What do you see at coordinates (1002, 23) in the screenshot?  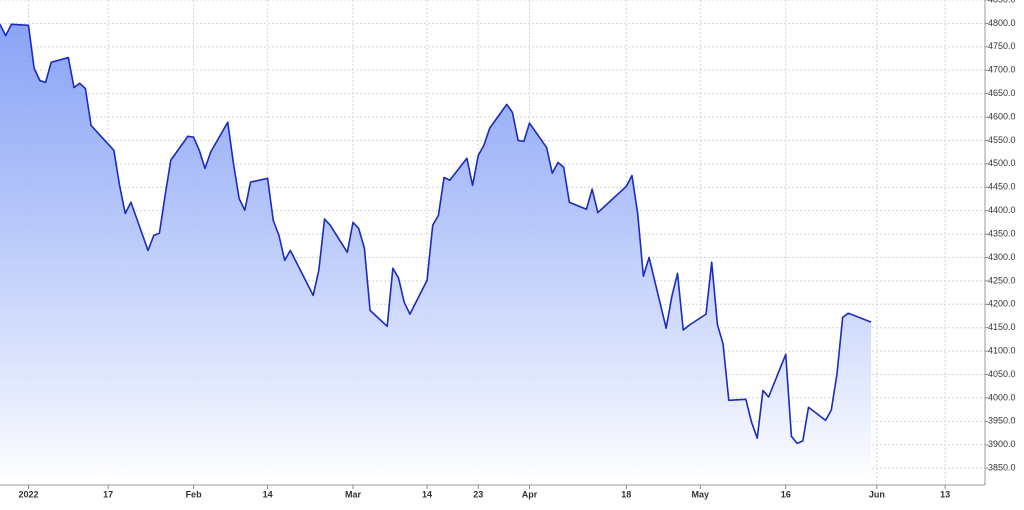 I see `y-tick-label: 4800.0` at bounding box center [1002, 23].